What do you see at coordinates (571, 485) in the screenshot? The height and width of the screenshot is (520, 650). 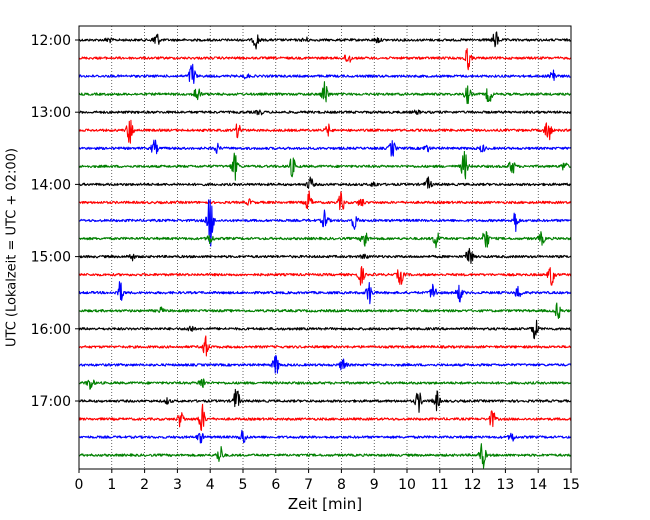 I see `x-tick-label: 15` at bounding box center [571, 485].